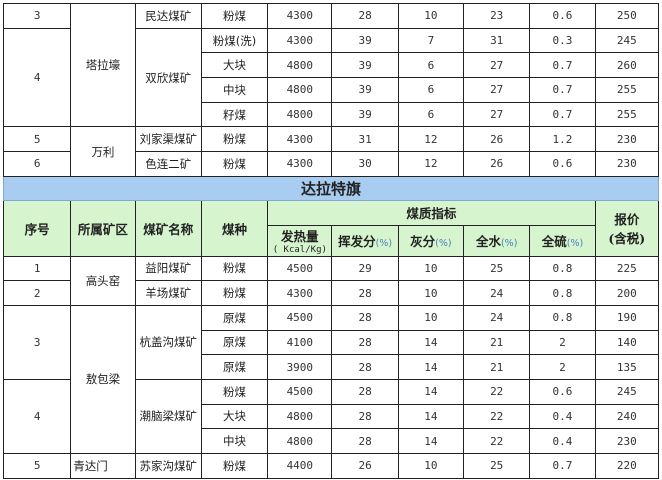 The width and height of the screenshot is (662, 480). I want to click on volatile-value: 30, so click(365, 164).